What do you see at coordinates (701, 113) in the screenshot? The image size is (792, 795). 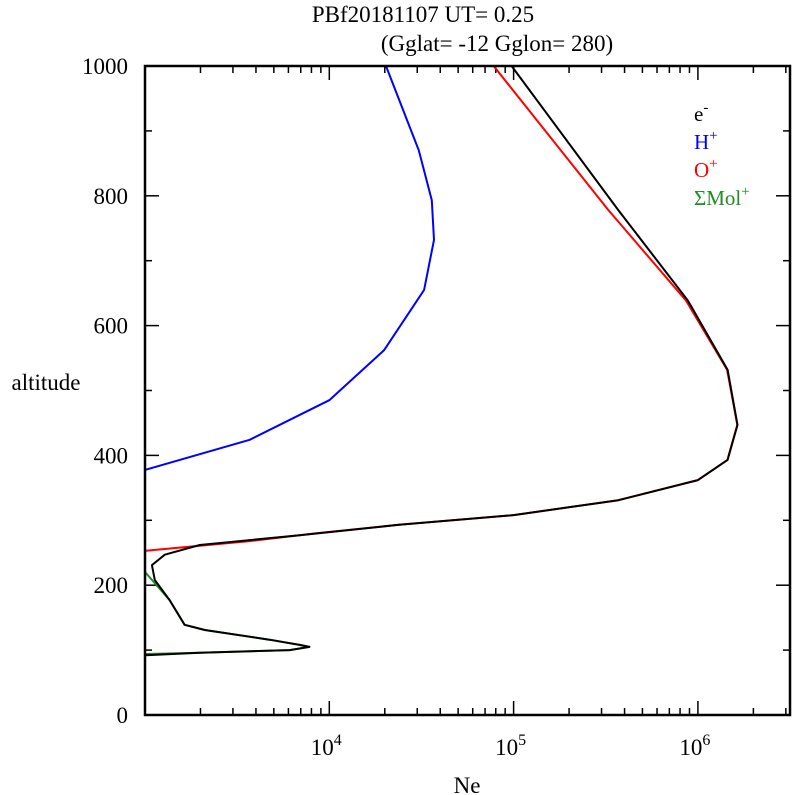 I see `legend-entry: e-` at bounding box center [701, 113].